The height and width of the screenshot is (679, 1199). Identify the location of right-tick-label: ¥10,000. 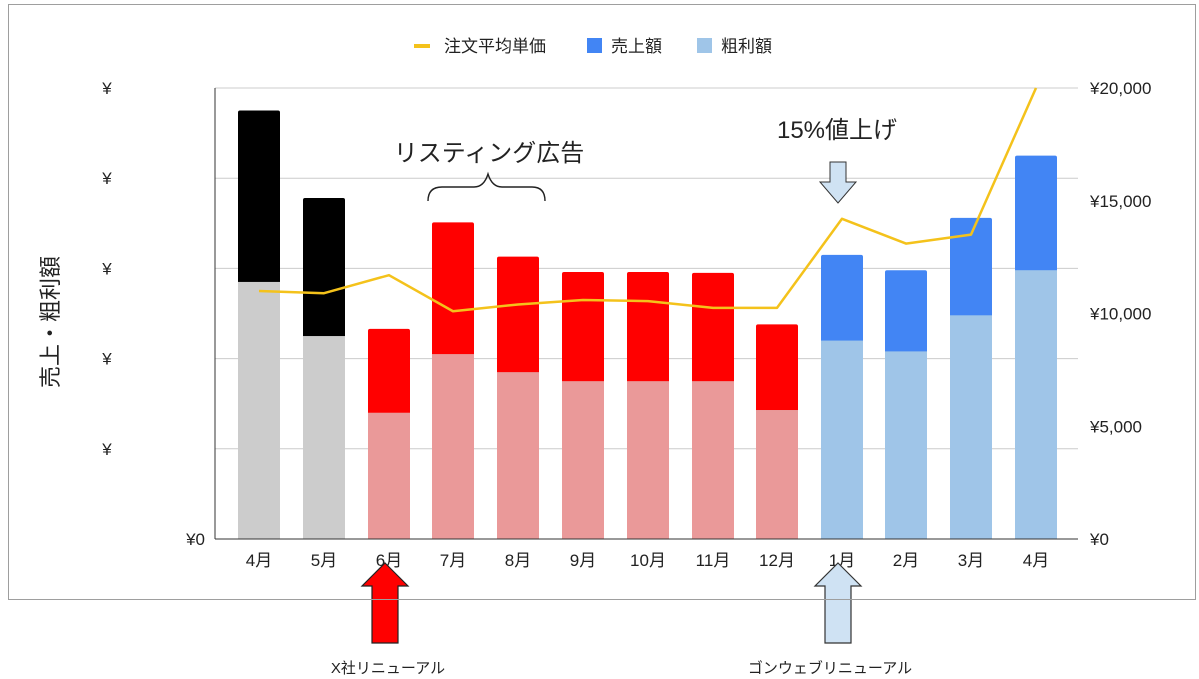
(1120, 314).